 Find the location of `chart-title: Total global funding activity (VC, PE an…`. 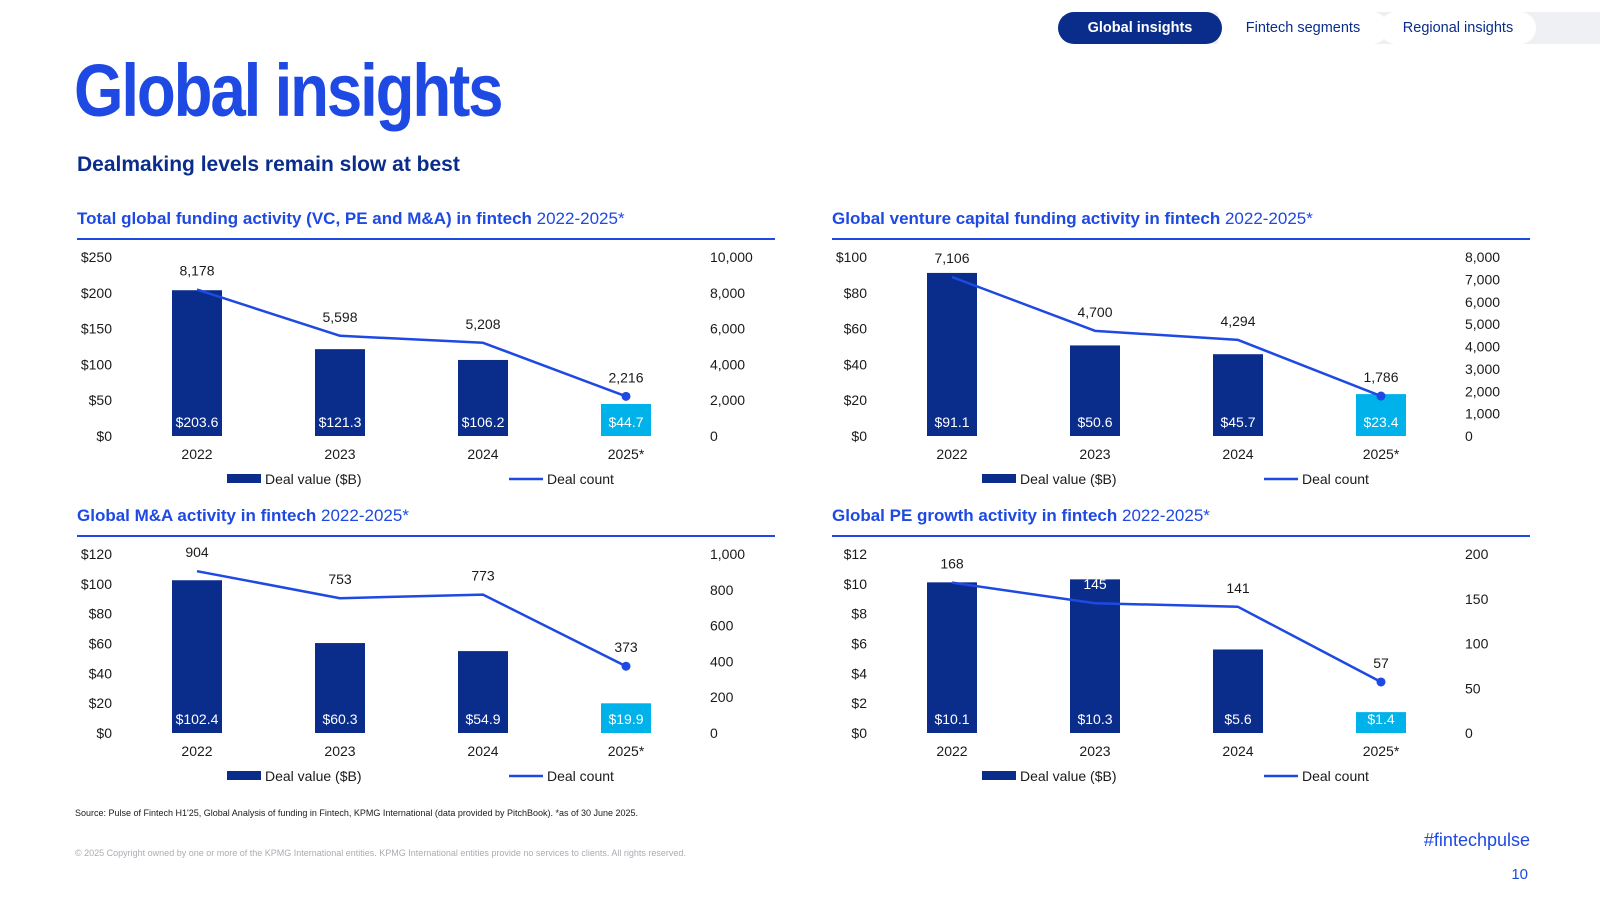

chart-title: Total global funding activity (VC, PE an… is located at coordinates (351, 219).